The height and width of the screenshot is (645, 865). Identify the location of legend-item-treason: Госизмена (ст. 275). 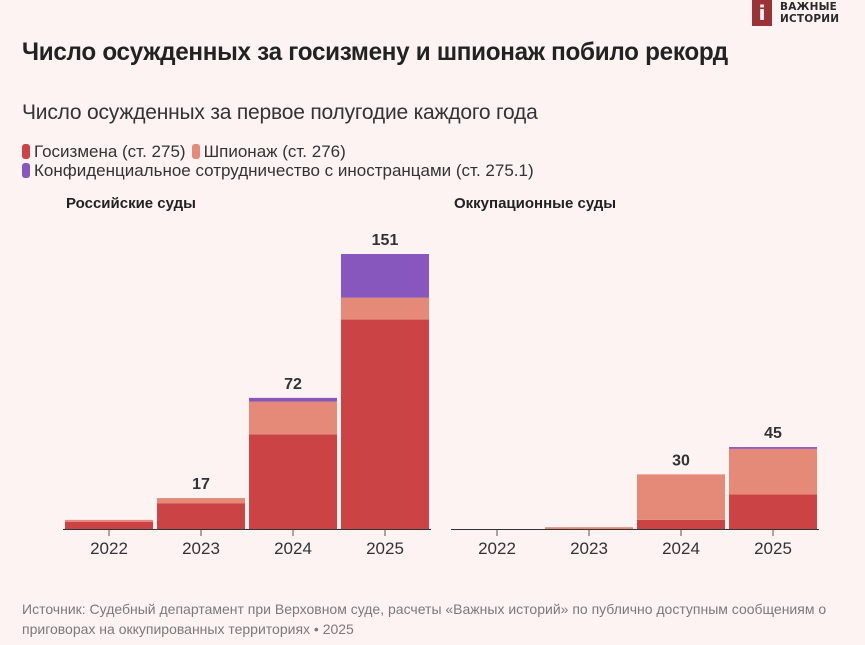
(104, 151).